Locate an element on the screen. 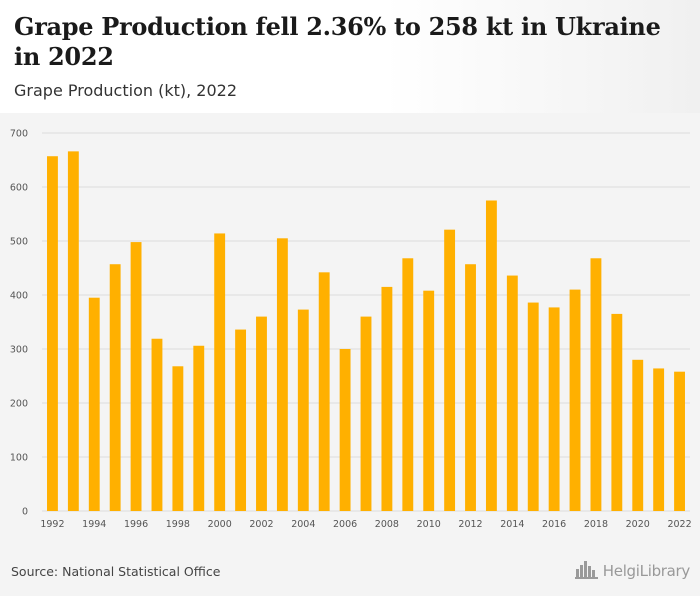  x-tick-label: 2010 is located at coordinates (429, 524).